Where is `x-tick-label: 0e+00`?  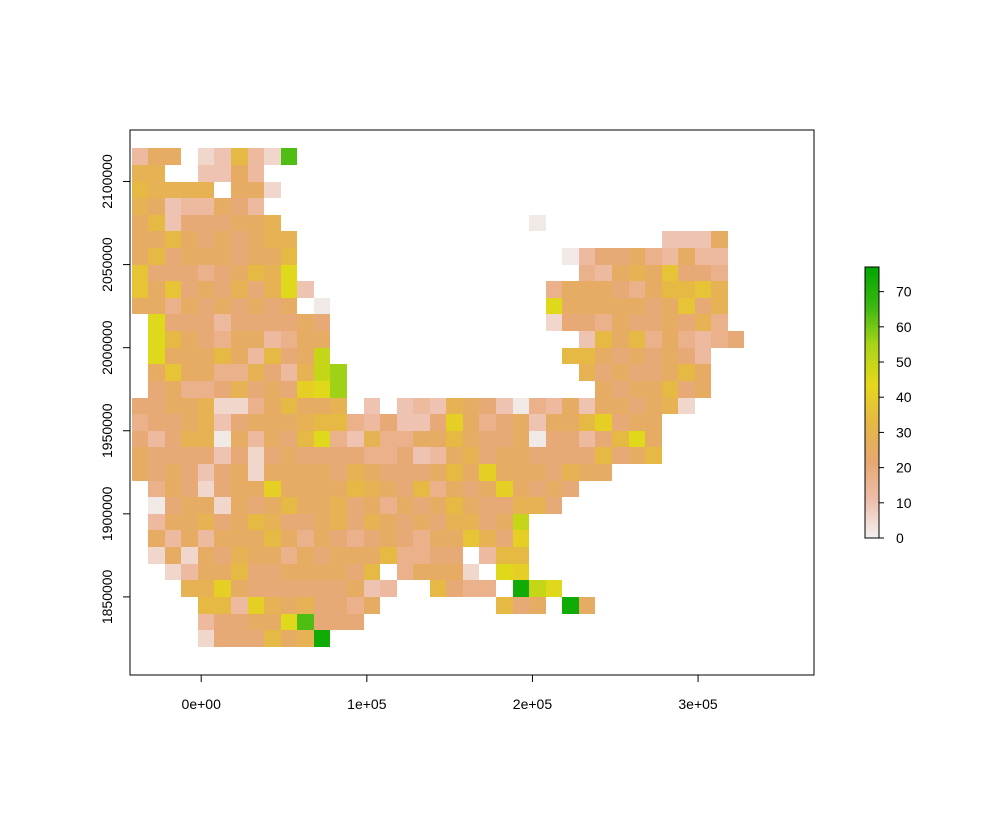
x-tick-label: 0e+00 is located at coordinates (202, 704).